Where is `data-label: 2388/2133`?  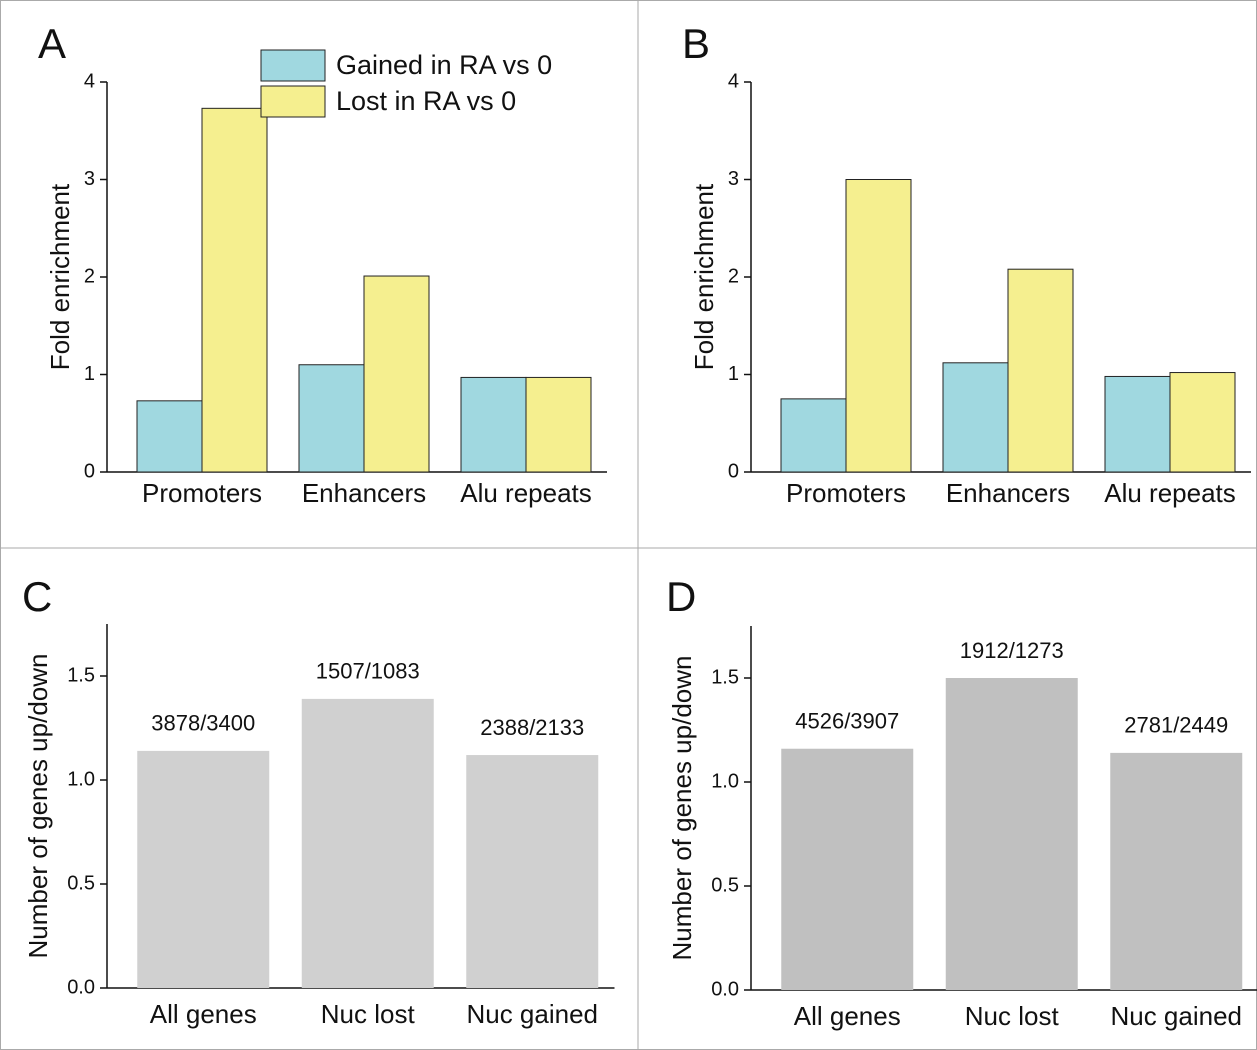
data-label: 2388/2133 is located at coordinates (532, 727).